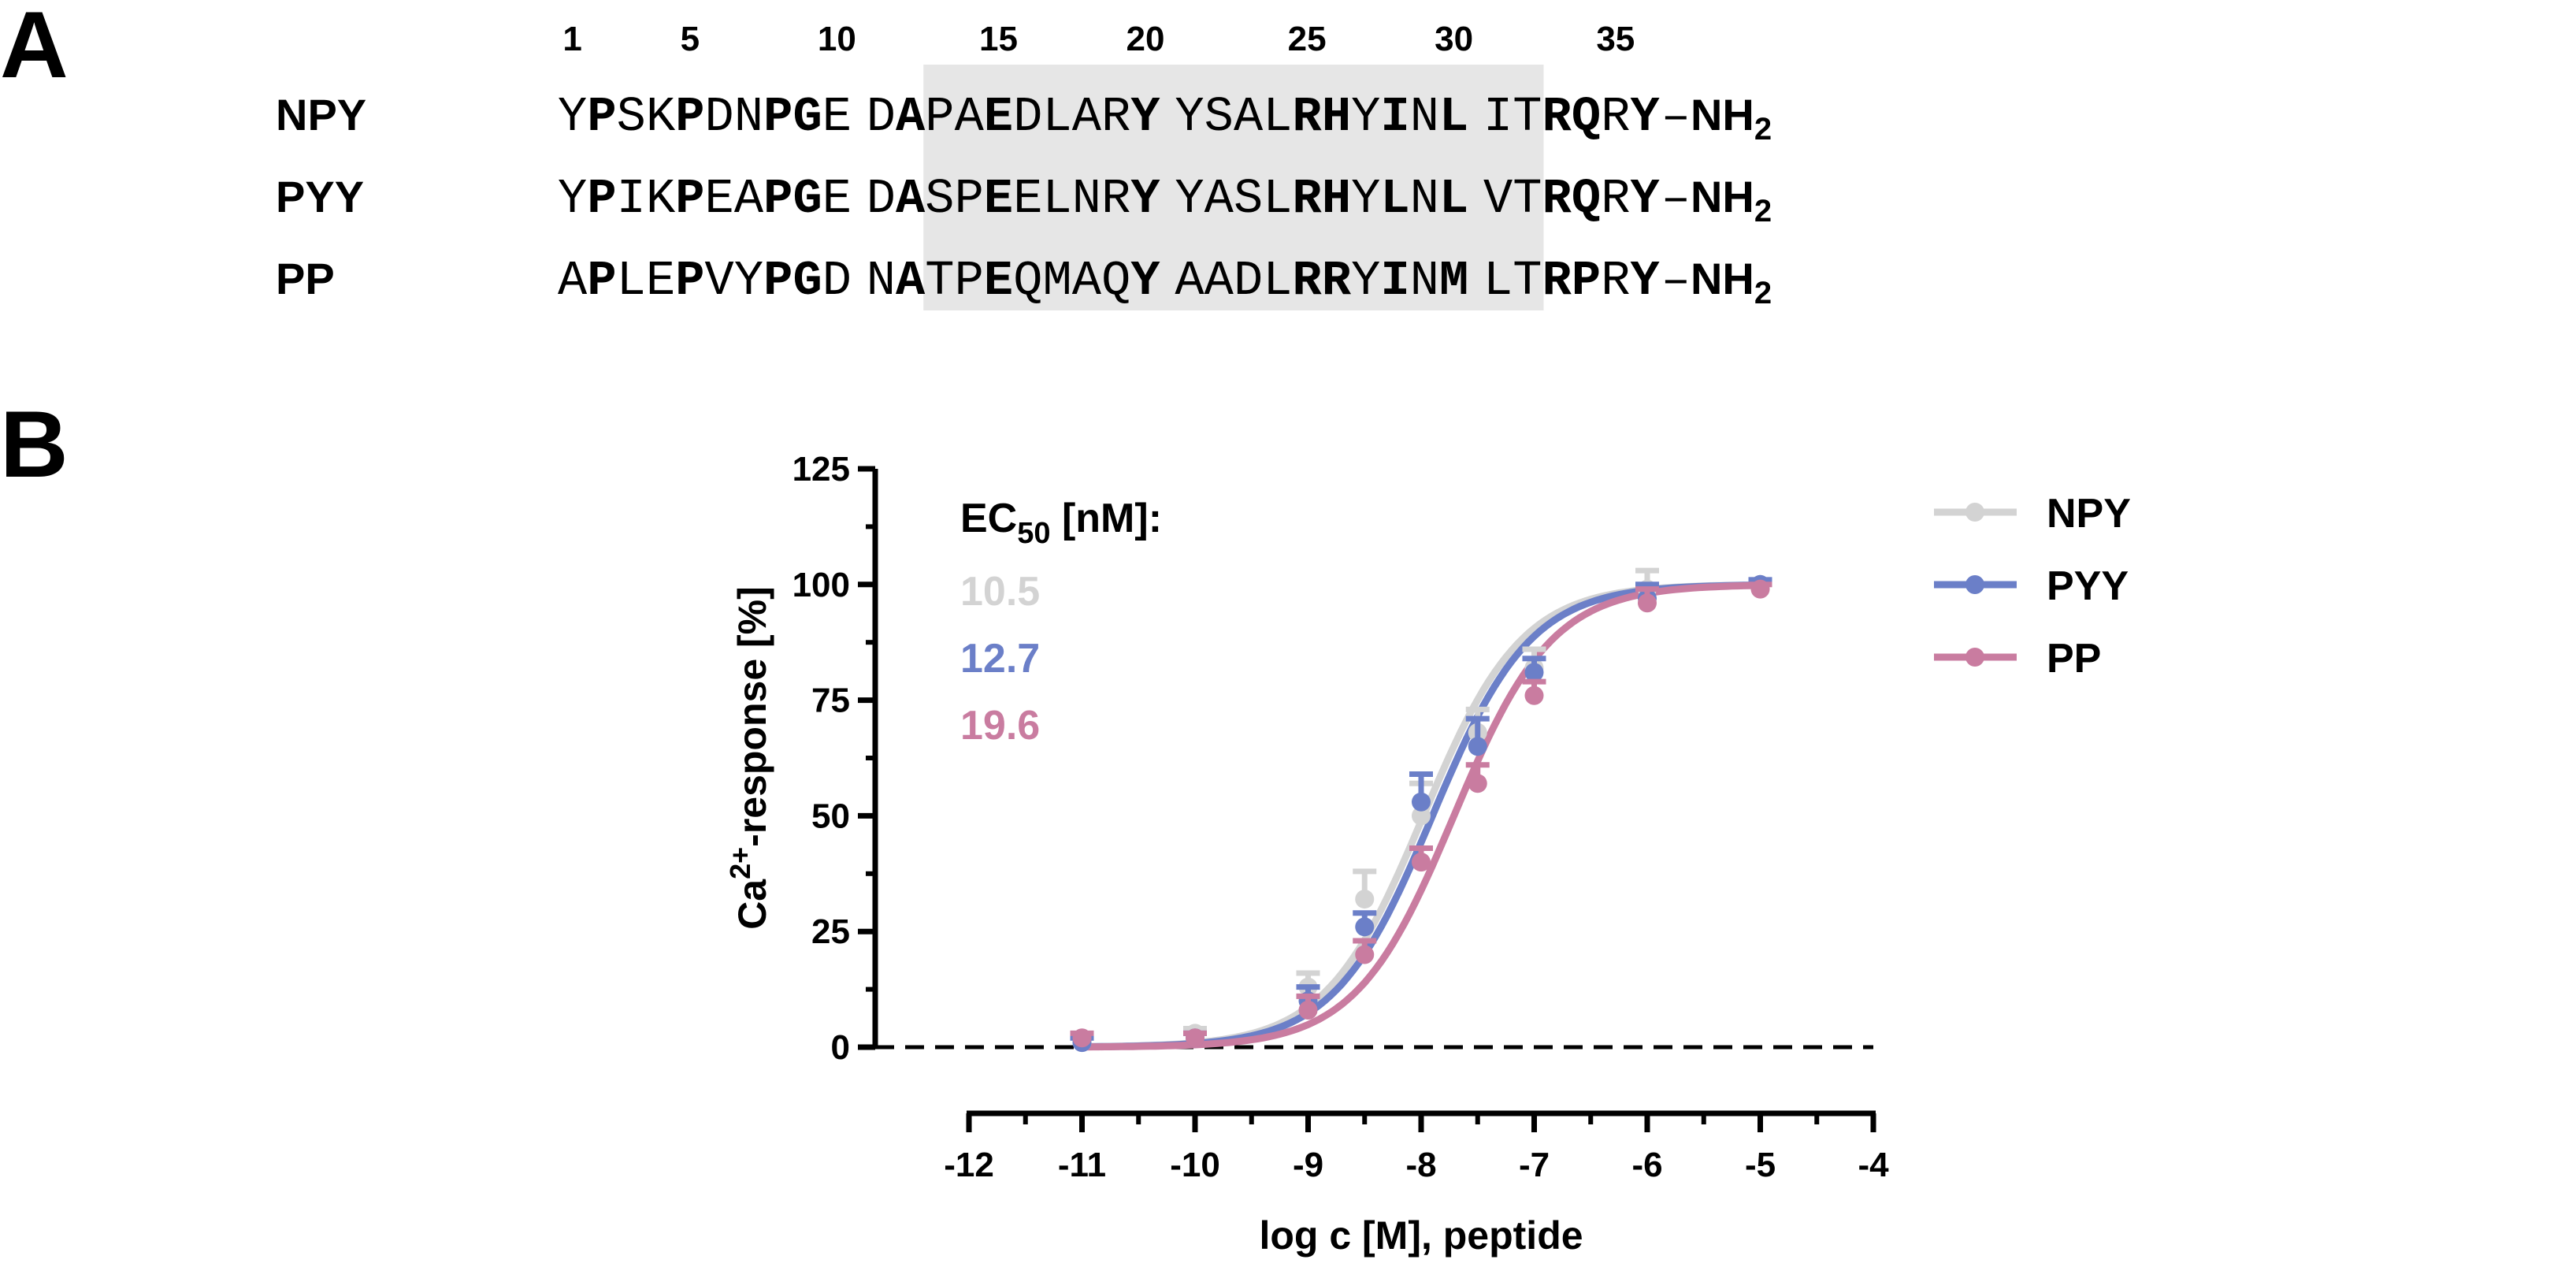 This screenshot has width=2576, height=1267. I want to click on peptide-name: NPY, so click(321, 114).